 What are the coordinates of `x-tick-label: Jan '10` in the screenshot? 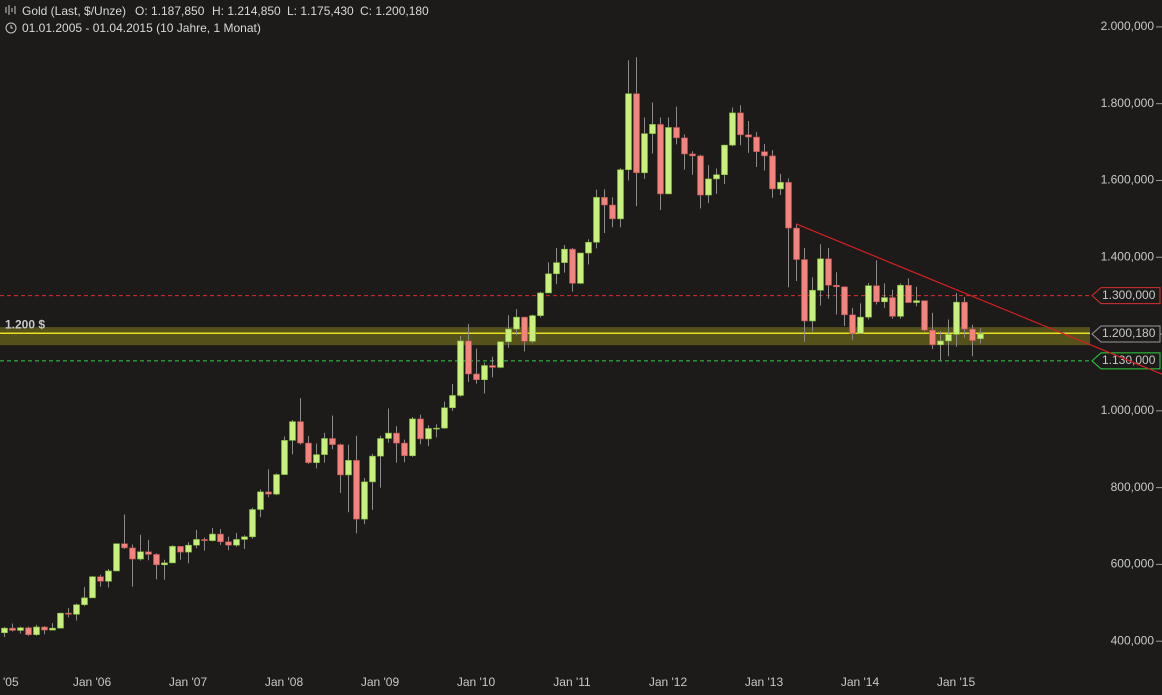 It's located at (476, 682).